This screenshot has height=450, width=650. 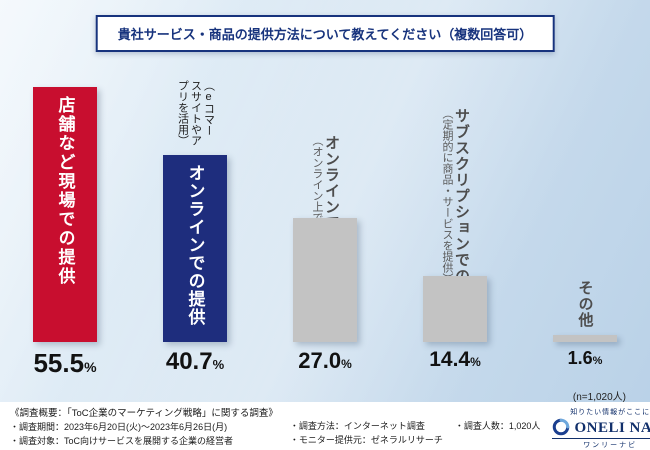 I want to click on value-number: 1.6, so click(x=580, y=358).